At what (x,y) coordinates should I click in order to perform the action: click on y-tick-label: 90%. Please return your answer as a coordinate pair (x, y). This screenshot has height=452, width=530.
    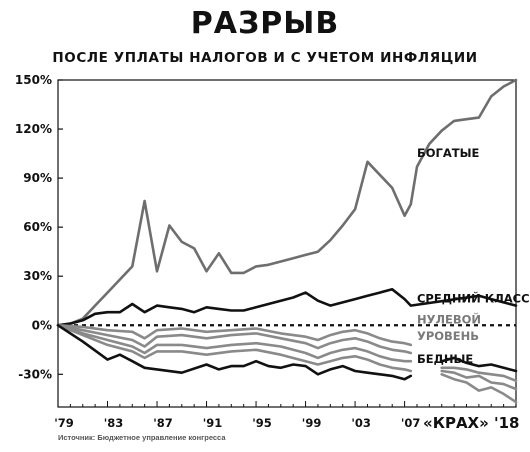
    Looking at the image, I should click on (37, 178).